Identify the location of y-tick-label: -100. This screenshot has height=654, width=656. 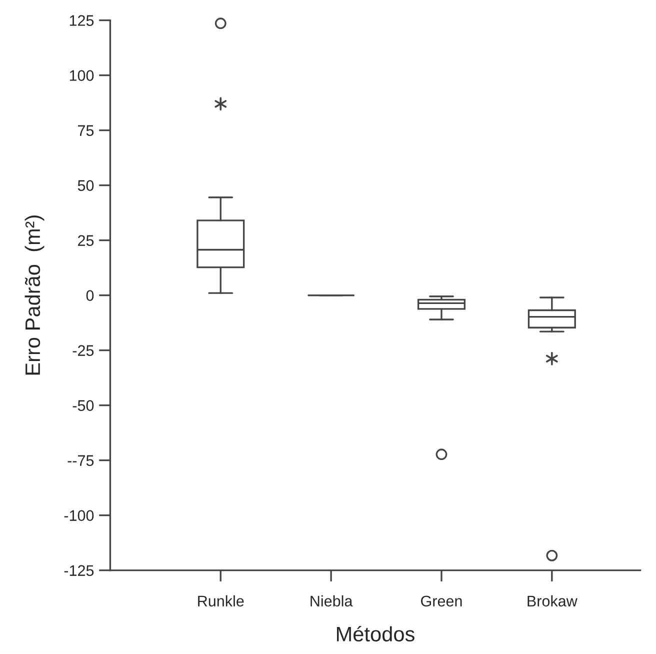
(79, 515).